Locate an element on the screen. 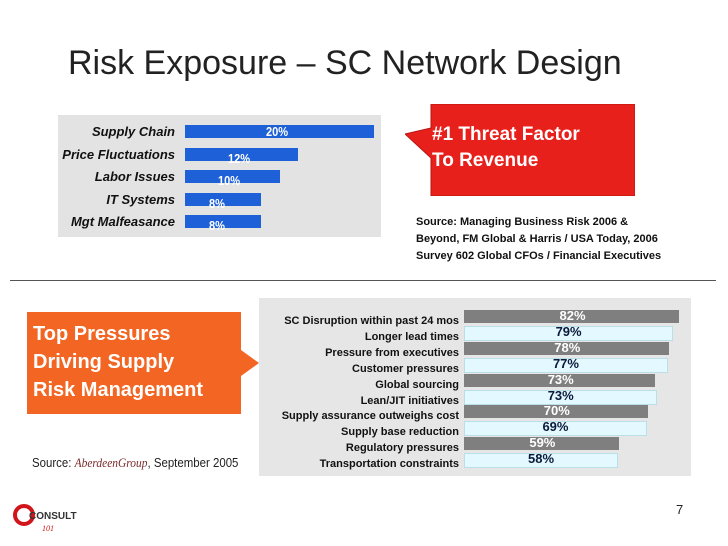 Image resolution: width=728 pixels, height=546 pixels. callout-shape is located at coordinates (520, 150).